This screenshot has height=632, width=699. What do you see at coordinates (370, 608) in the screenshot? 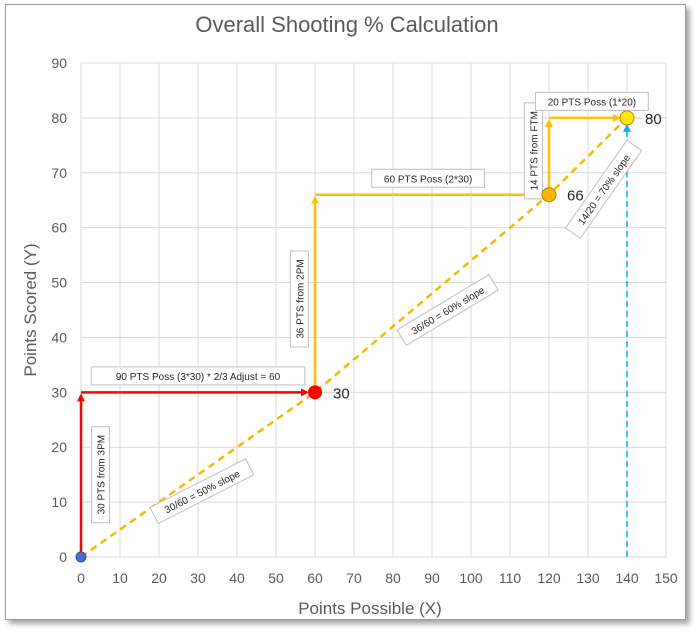
I see `x-axis-title: Points Possible (X)` at bounding box center [370, 608].